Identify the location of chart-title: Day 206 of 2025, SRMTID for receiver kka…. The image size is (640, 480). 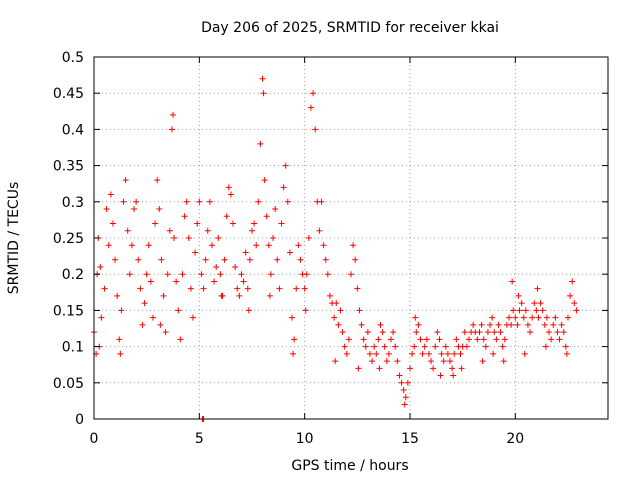
(350, 28).